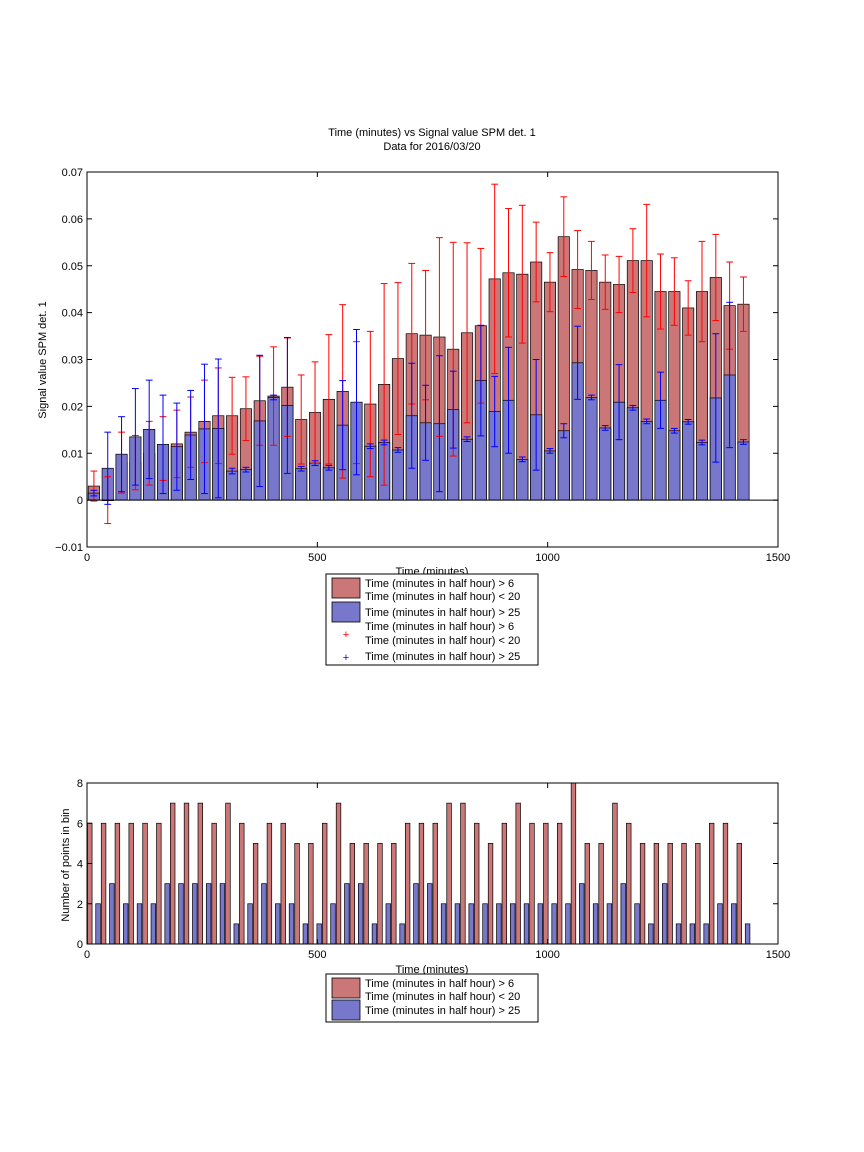 Image resolution: width=864 pixels, height=1152 pixels. Describe the element at coordinates (442, 641) in the screenshot. I see `chart1-legend-errlabel-red-2: Time (minutes in half hour) < 20` at that location.